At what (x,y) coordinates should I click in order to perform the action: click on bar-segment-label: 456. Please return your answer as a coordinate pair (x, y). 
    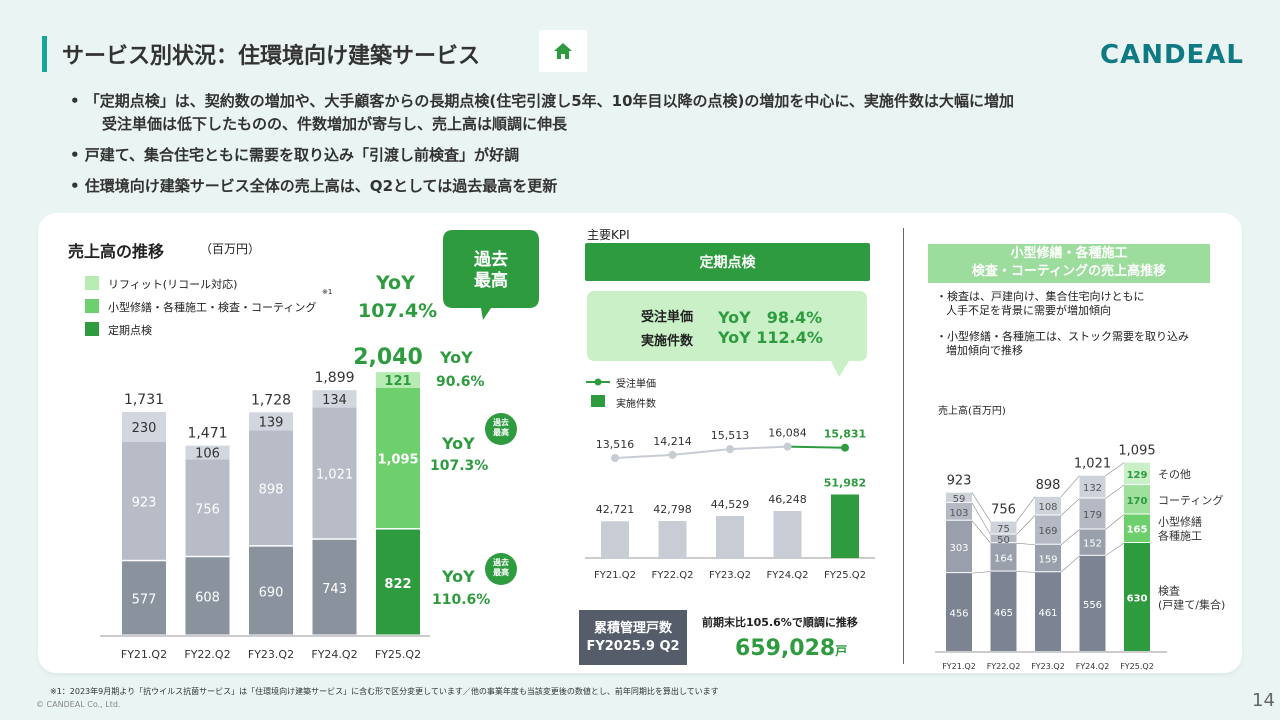
    Looking at the image, I should click on (958, 614).